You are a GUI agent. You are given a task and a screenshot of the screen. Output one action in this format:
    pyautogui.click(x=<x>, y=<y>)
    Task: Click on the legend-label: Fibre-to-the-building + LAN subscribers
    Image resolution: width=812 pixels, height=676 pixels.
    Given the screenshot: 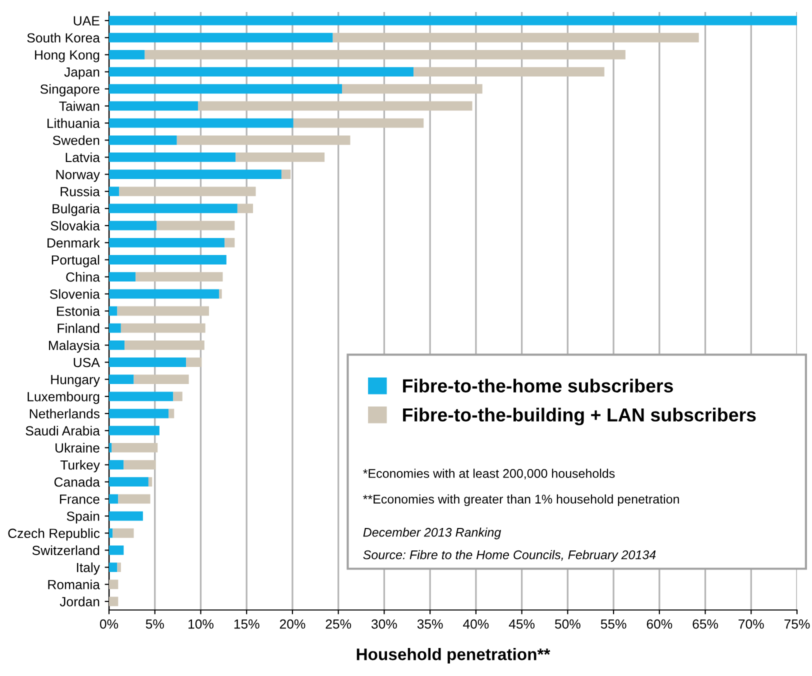 What is the action you would take?
    pyautogui.click(x=579, y=417)
    